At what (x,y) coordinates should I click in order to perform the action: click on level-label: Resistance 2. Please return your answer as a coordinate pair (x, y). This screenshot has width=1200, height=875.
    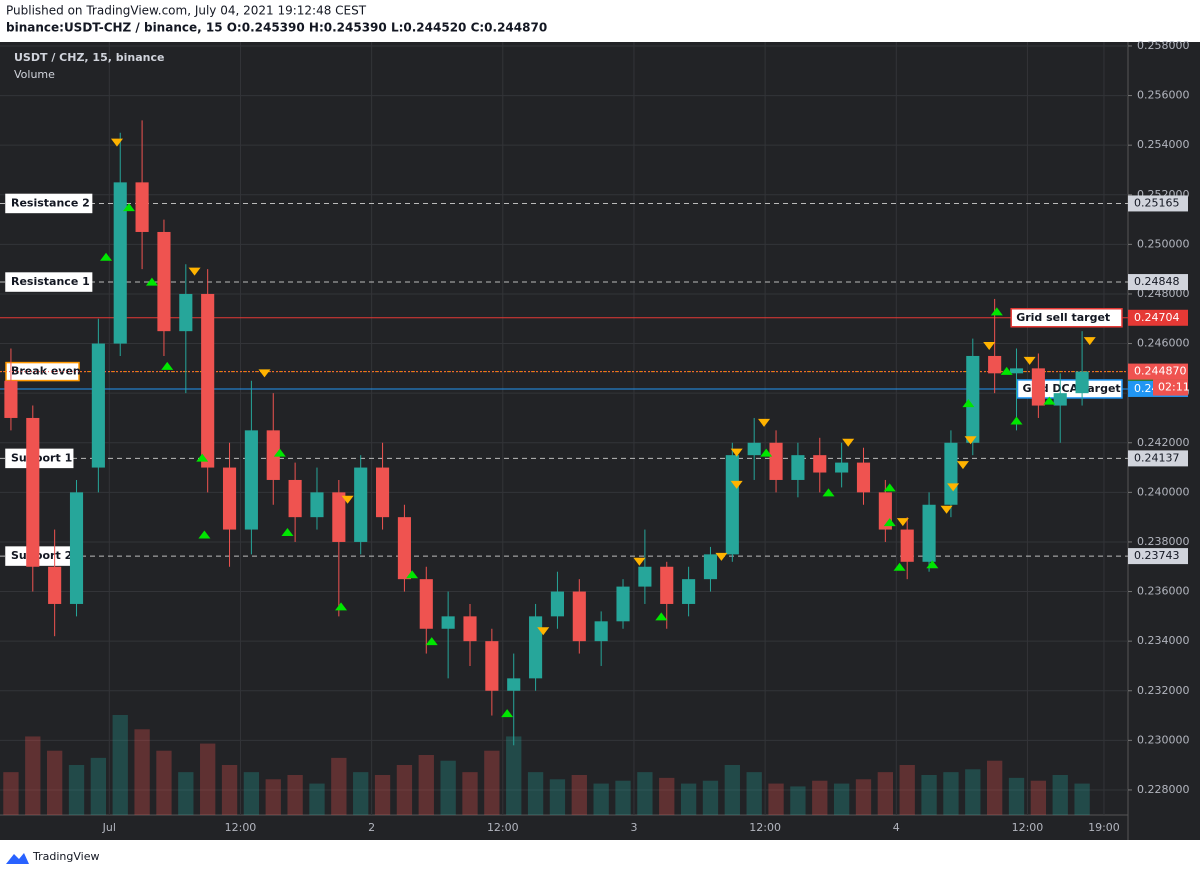
    Looking at the image, I should click on (50, 202).